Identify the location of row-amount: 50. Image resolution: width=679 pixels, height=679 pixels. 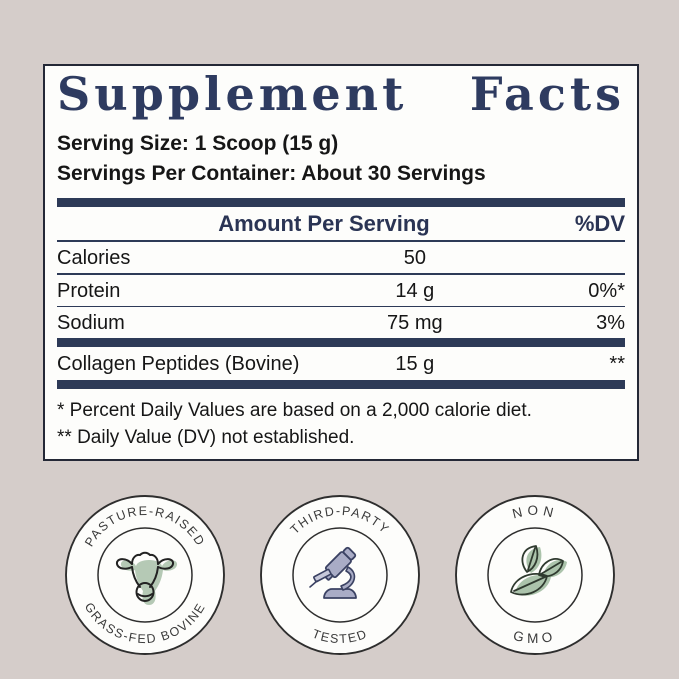
(414, 258).